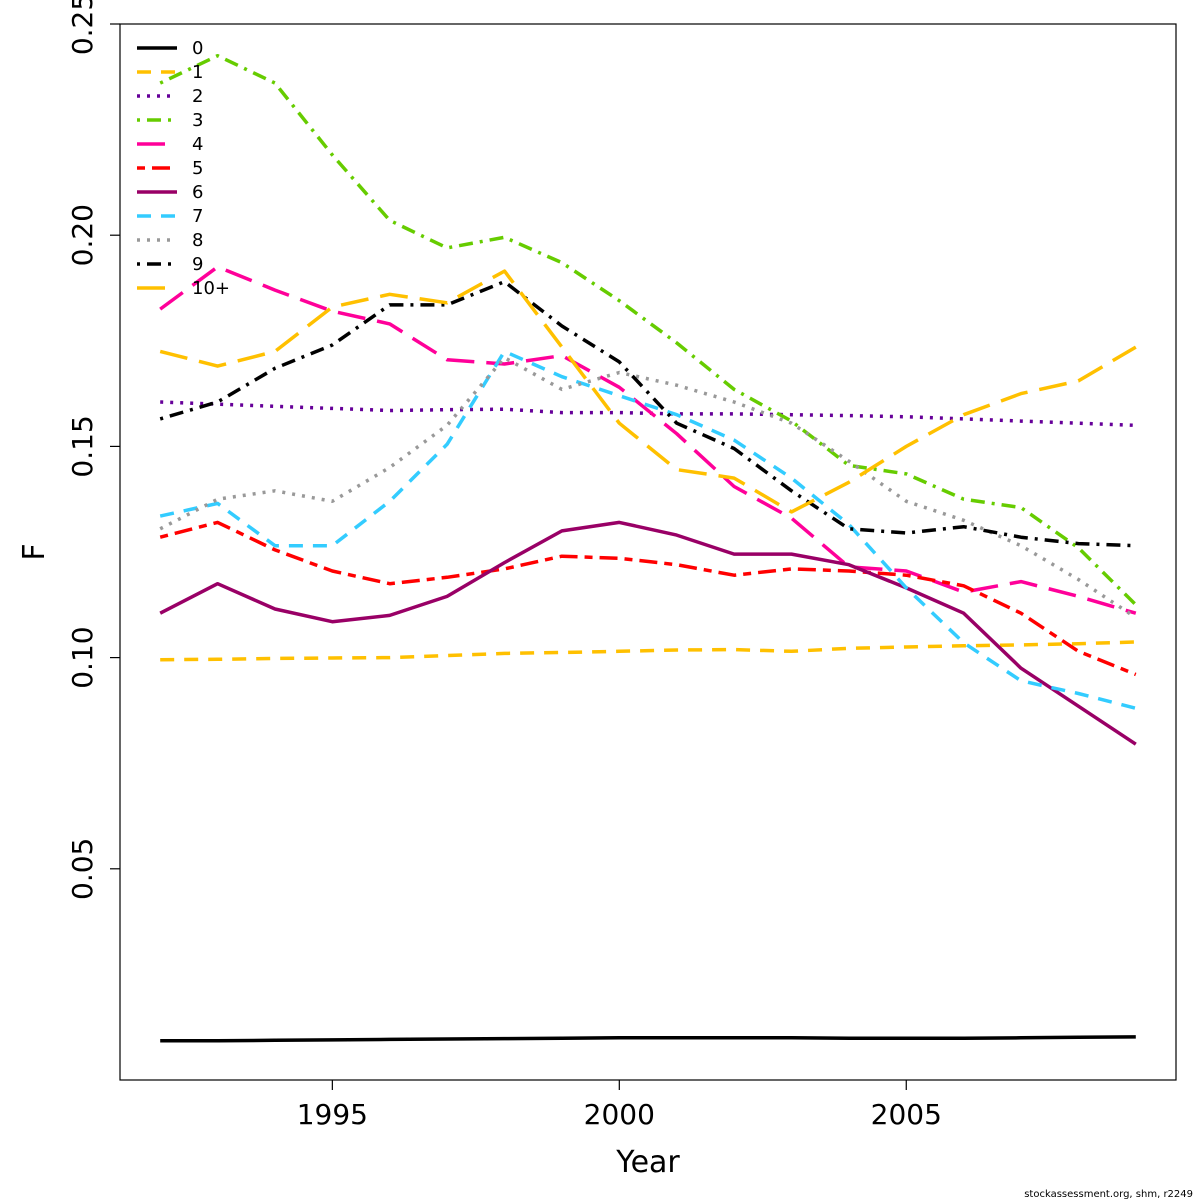 This screenshot has width=1200, height=1200. Describe the element at coordinates (197, 144) in the screenshot. I see `legend-label-4: 4` at that location.